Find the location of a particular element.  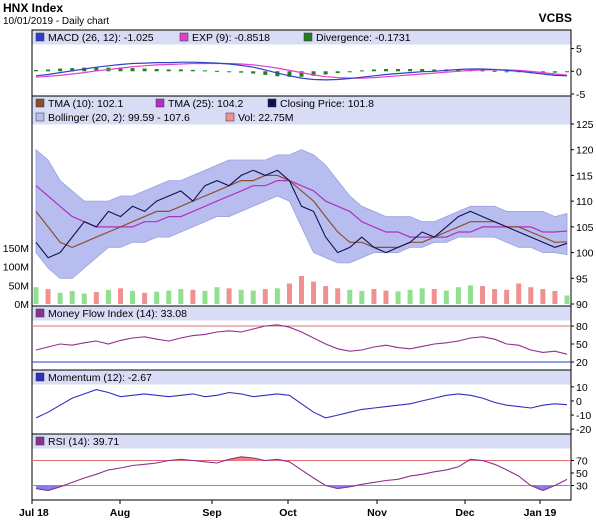

legend-label: TMA (25): 104.2 is located at coordinates (205, 104).